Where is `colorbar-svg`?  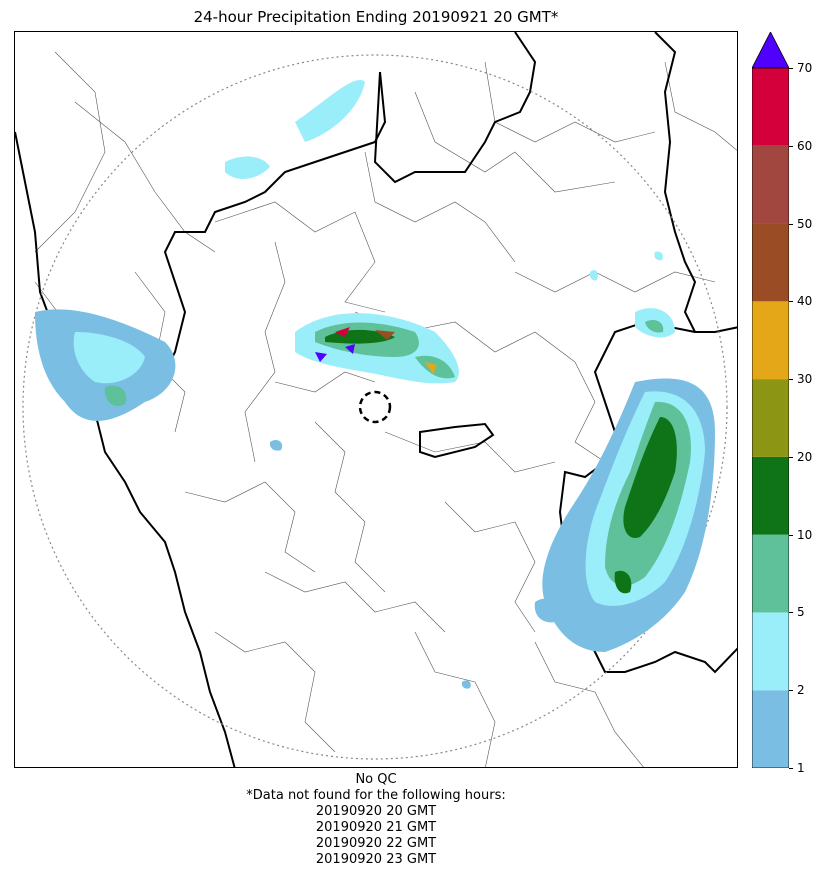
colorbar-svg is located at coordinates (770, 400).